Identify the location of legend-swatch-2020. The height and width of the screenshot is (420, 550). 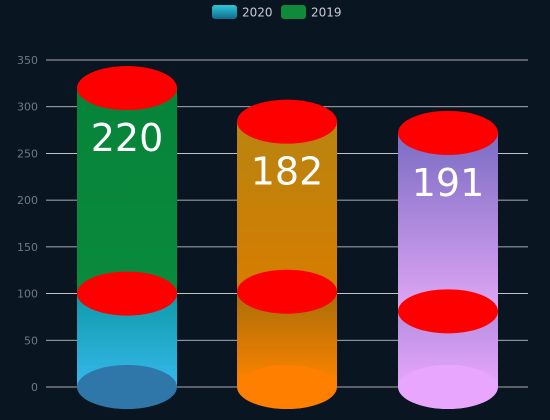
(224, 12).